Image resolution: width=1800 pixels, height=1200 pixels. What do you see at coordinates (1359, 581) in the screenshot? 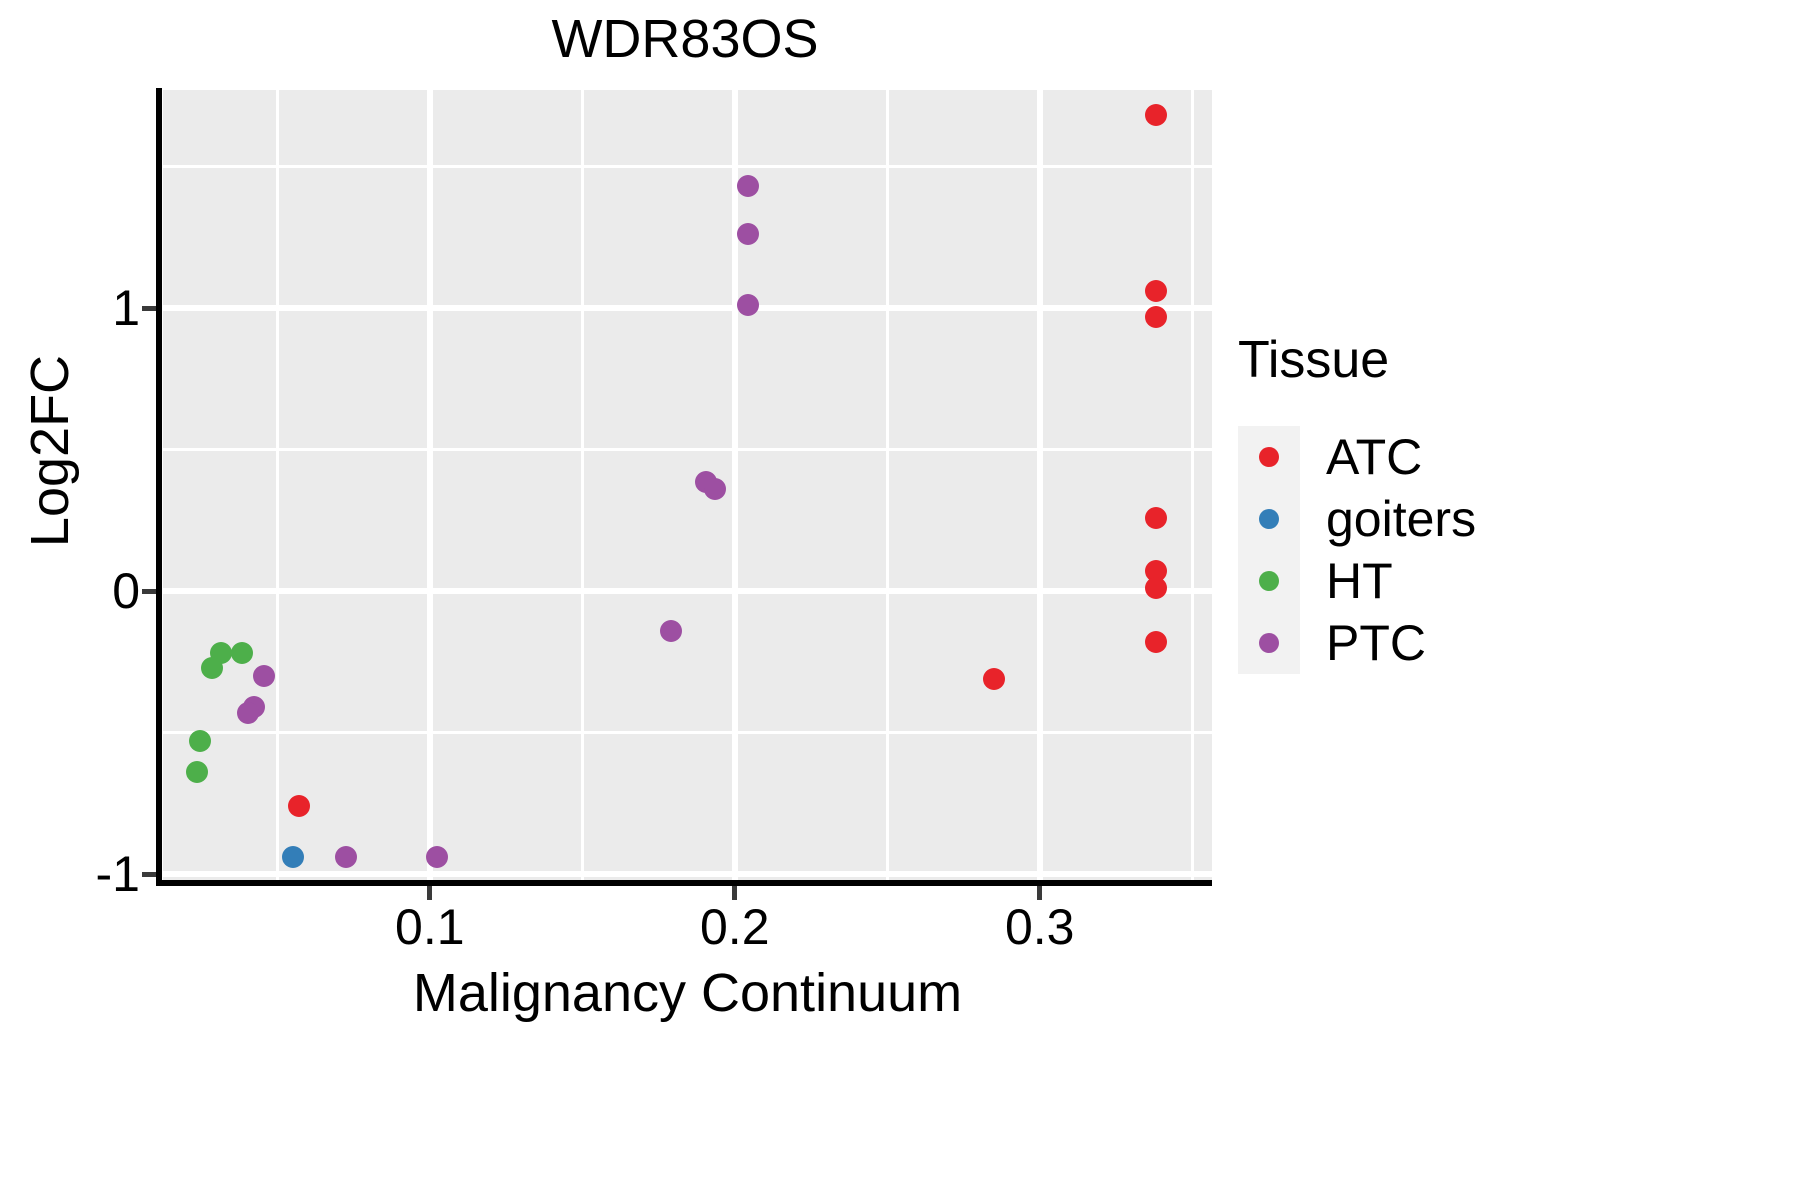
I see `legend-item-label: HT` at bounding box center [1359, 581].